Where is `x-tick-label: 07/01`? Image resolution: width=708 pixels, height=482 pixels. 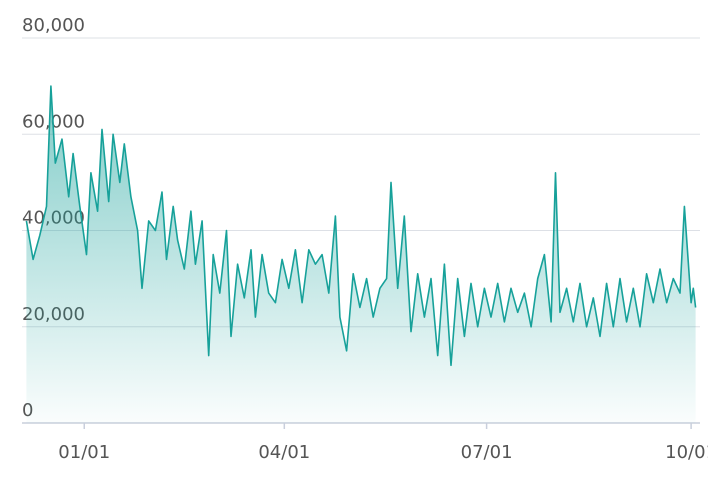 x-tick-label: 07/01 is located at coordinates (487, 452).